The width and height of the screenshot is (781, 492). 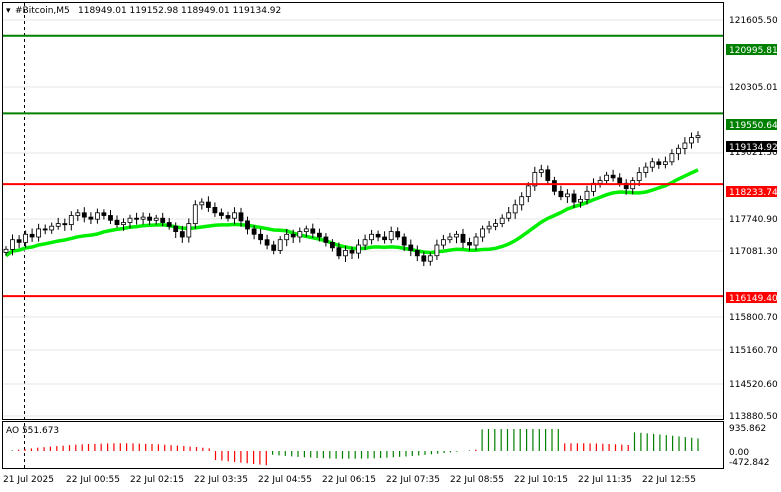 What do you see at coordinates (28, 480) in the screenshot?
I see `time-tick: 21 Jul 2025` at bounding box center [28, 480].